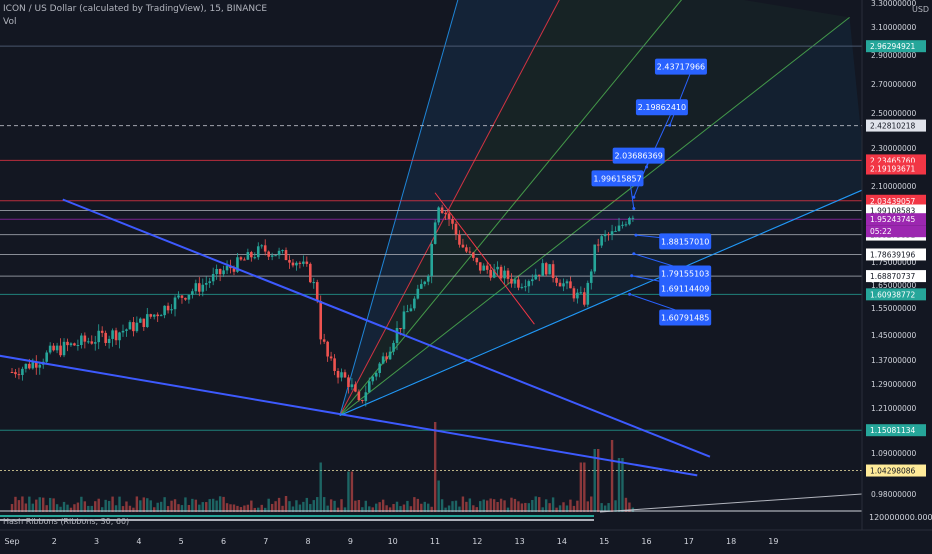  I want to click on volume-indicator-label: Vol, so click(10, 22).